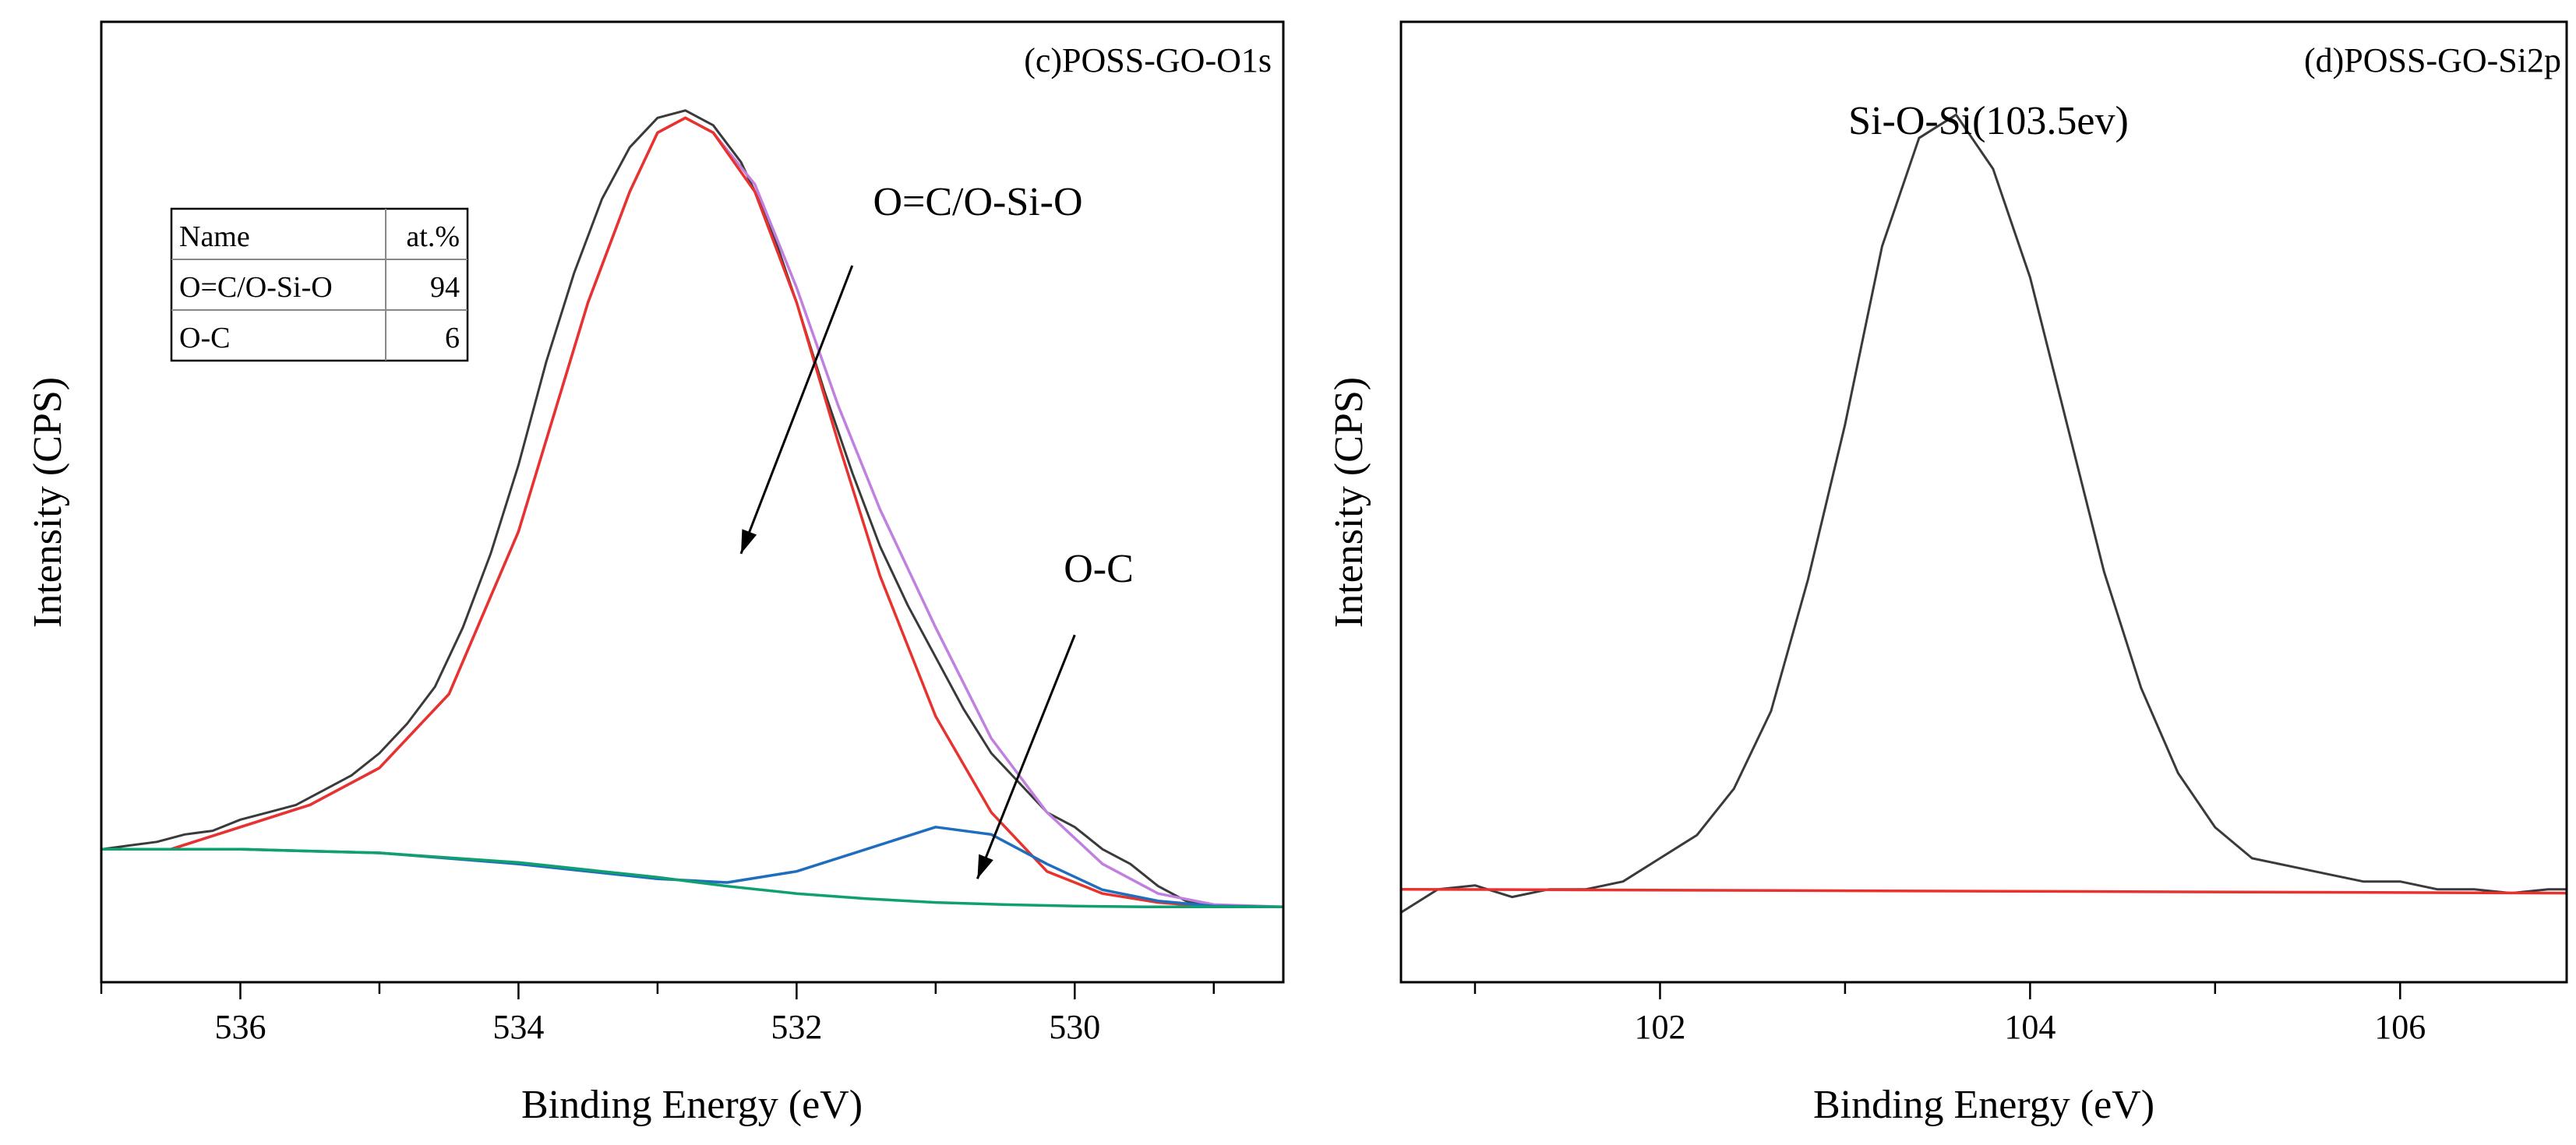  Describe the element at coordinates (1349, 502) in the screenshot. I see `si2p-y-axis-label: Intensity (CPS)` at that location.